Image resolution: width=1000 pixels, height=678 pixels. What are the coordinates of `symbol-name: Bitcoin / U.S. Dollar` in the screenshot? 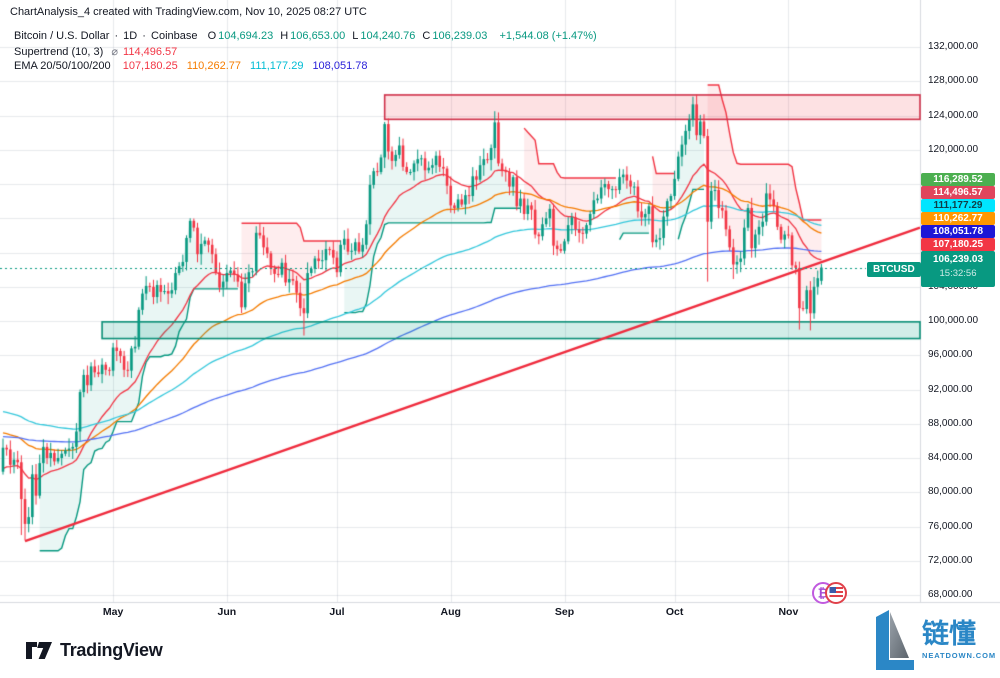 It's located at (62, 36).